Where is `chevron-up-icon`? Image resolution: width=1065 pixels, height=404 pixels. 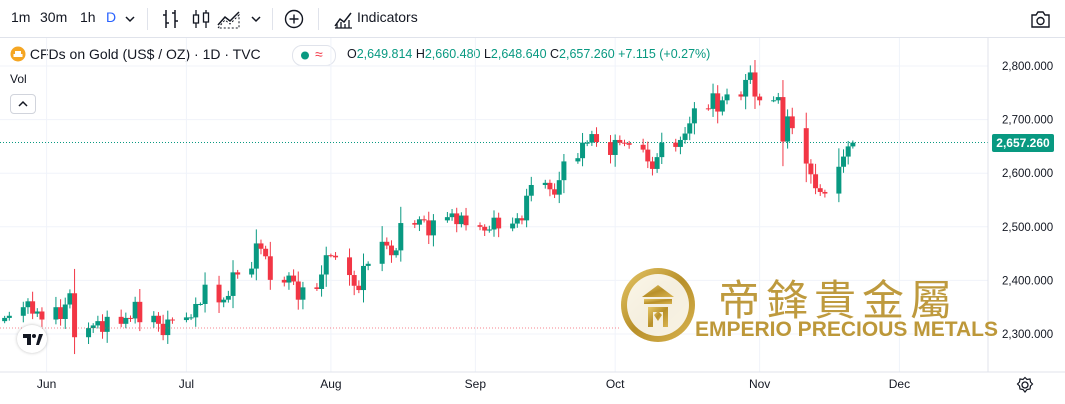
chevron-up-icon is located at coordinates (23, 103).